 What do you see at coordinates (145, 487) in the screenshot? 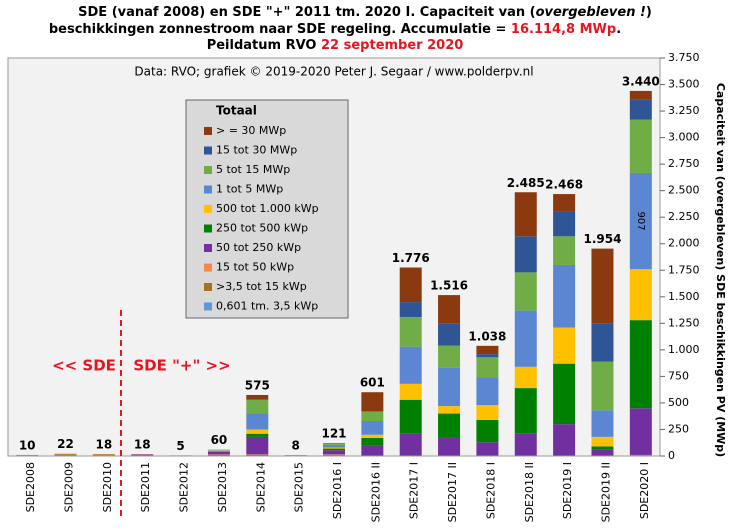
I see `x-tick-label: SDE2011` at bounding box center [145, 487].